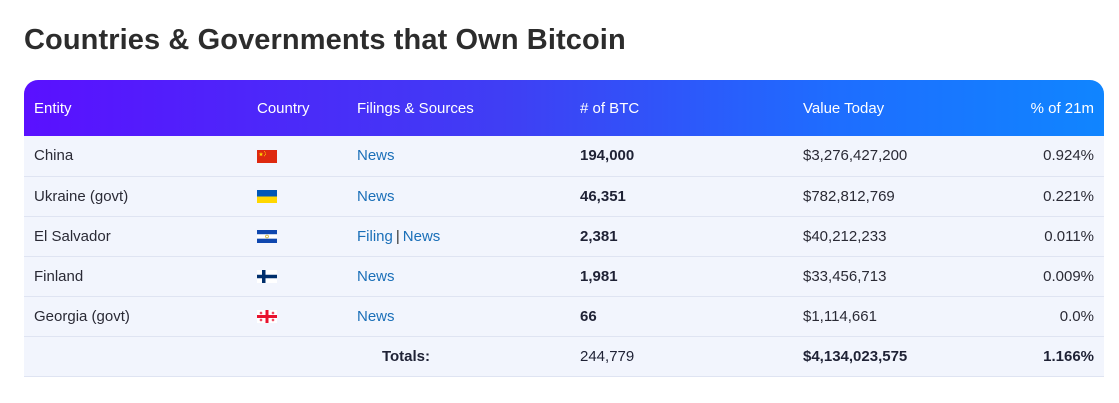 The image size is (1119, 403). I want to click on btc-cell: 1,981, so click(599, 276).